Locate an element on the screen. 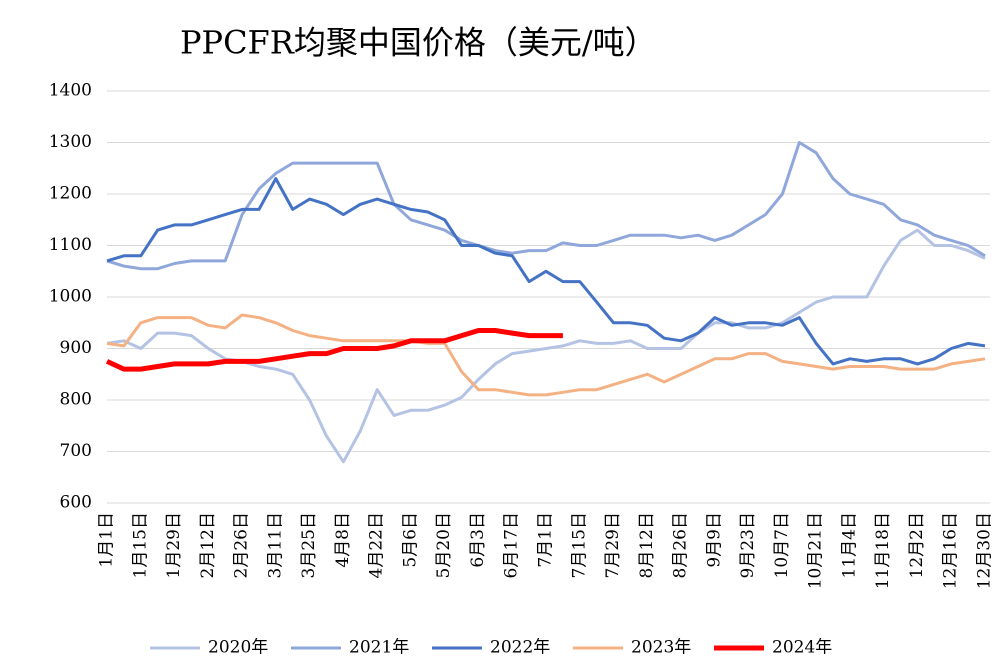 Image resolution: width=992 pixels, height=671 pixels. x-tick-label: 7月15日 is located at coordinates (579, 545).